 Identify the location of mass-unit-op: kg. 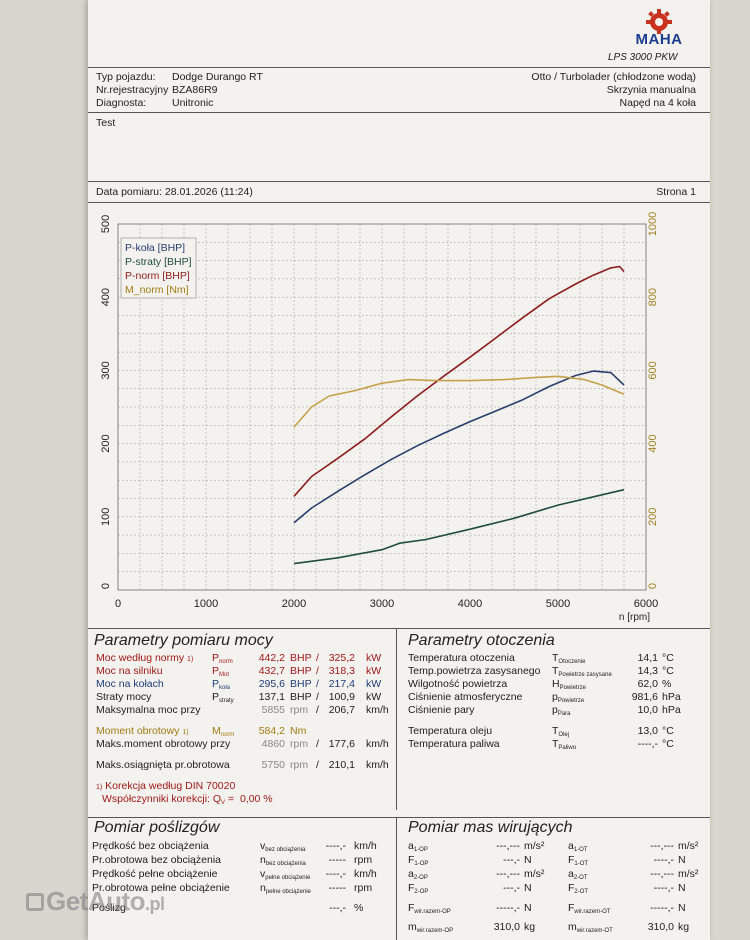
(530, 927).